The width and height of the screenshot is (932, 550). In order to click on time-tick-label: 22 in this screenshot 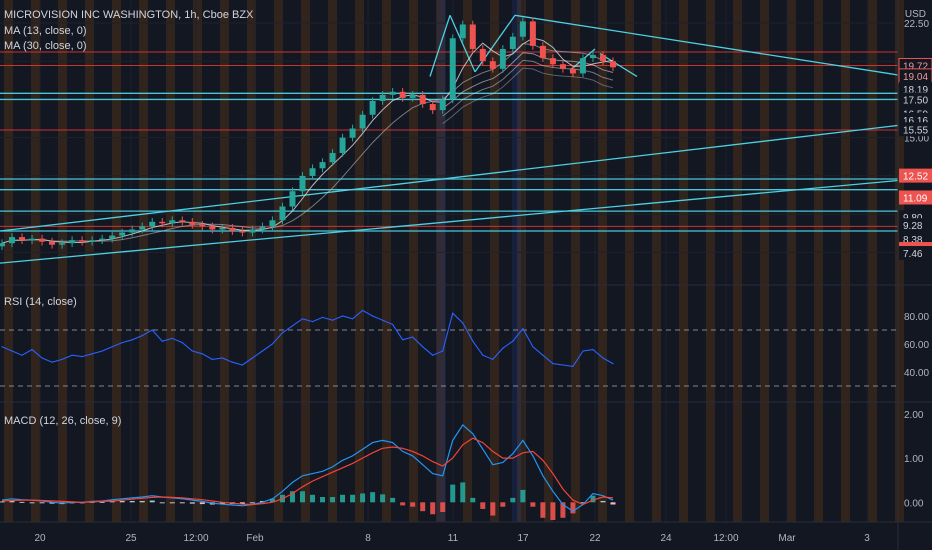, I will do `click(595, 538)`.